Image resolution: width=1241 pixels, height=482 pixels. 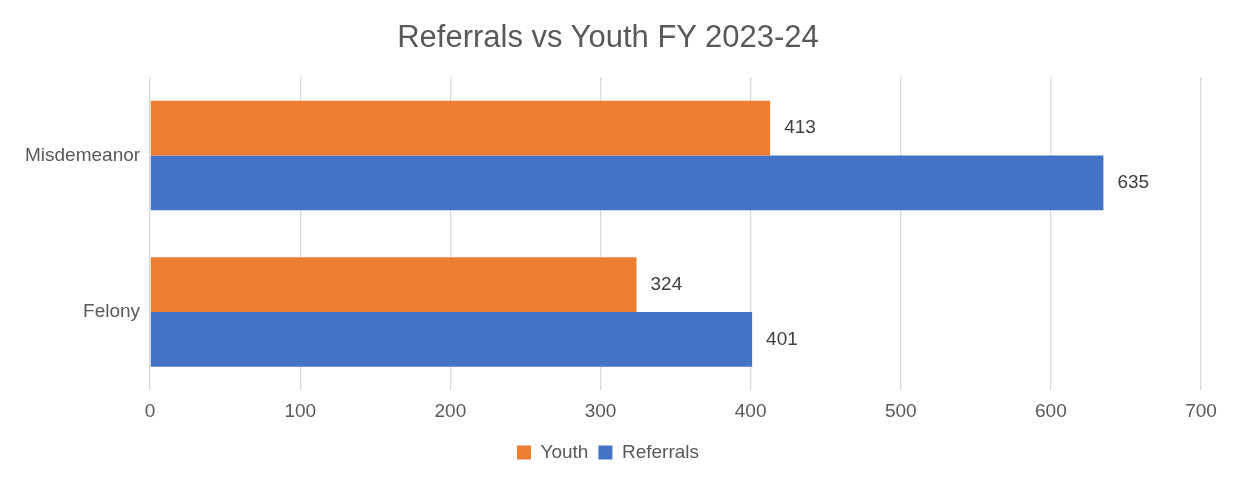 I want to click on x-tick-label: 300, so click(x=600, y=410).